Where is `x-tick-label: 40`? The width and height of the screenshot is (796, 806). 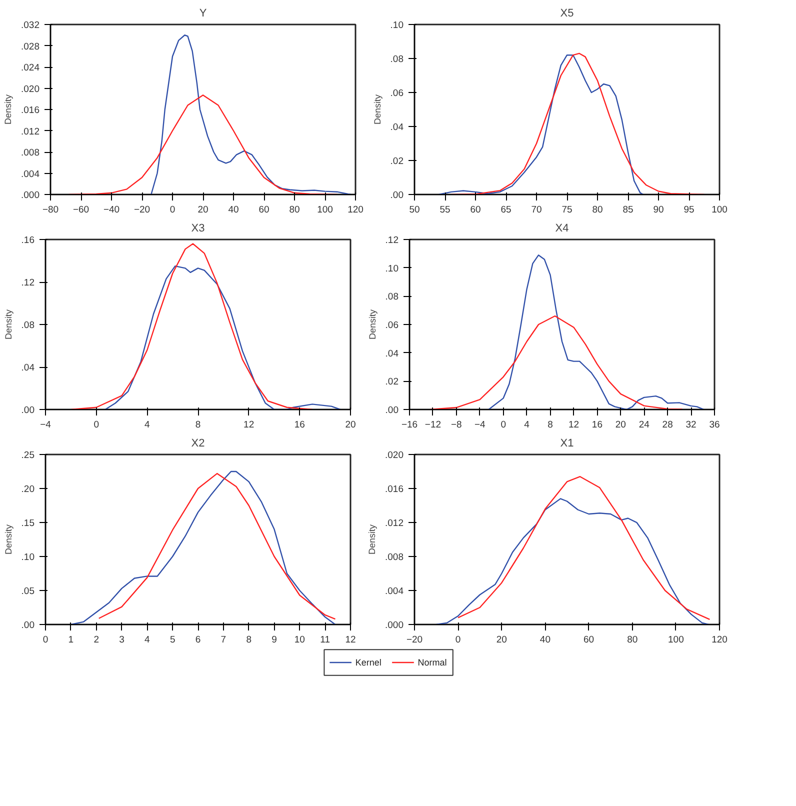
x-tick-label: 40 is located at coordinates (545, 640).